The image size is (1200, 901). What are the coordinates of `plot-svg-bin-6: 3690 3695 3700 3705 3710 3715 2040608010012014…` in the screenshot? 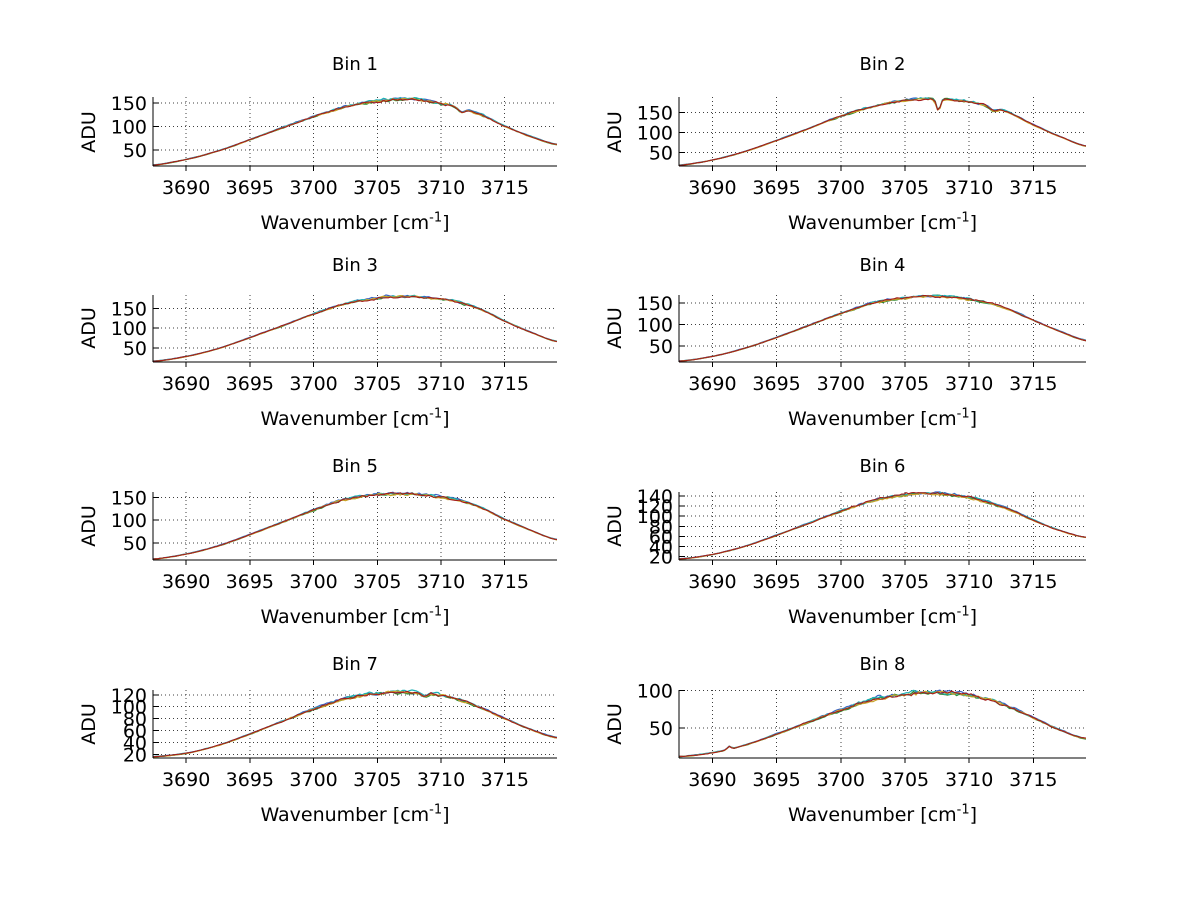 It's located at (861, 539).